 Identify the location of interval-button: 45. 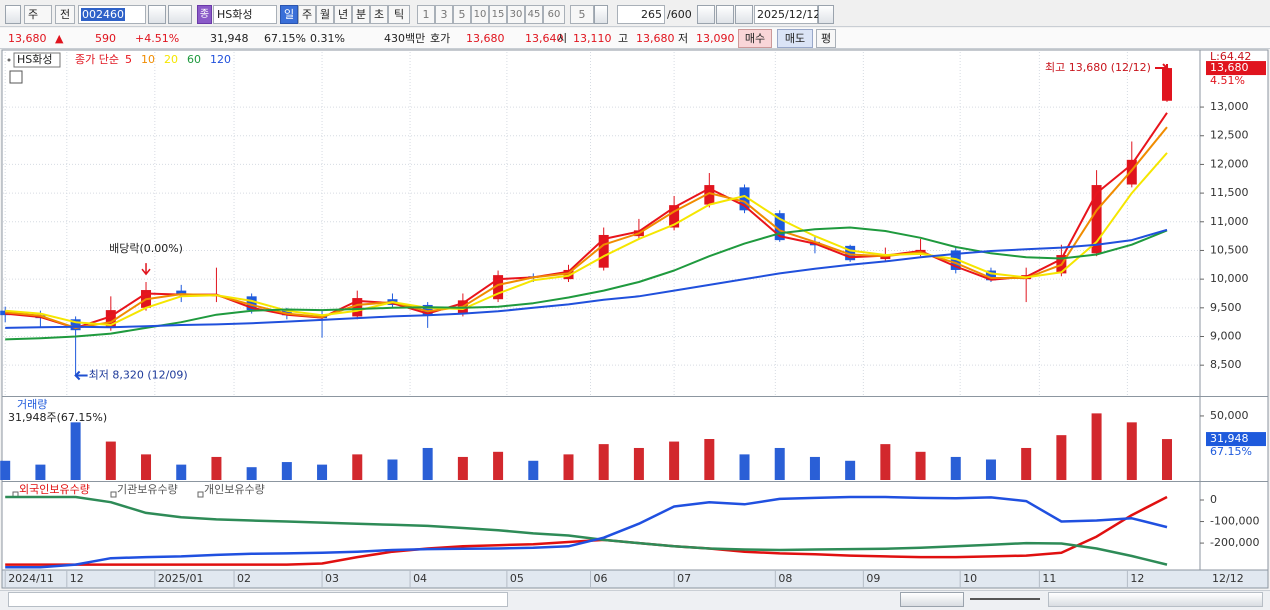
(534, 14).